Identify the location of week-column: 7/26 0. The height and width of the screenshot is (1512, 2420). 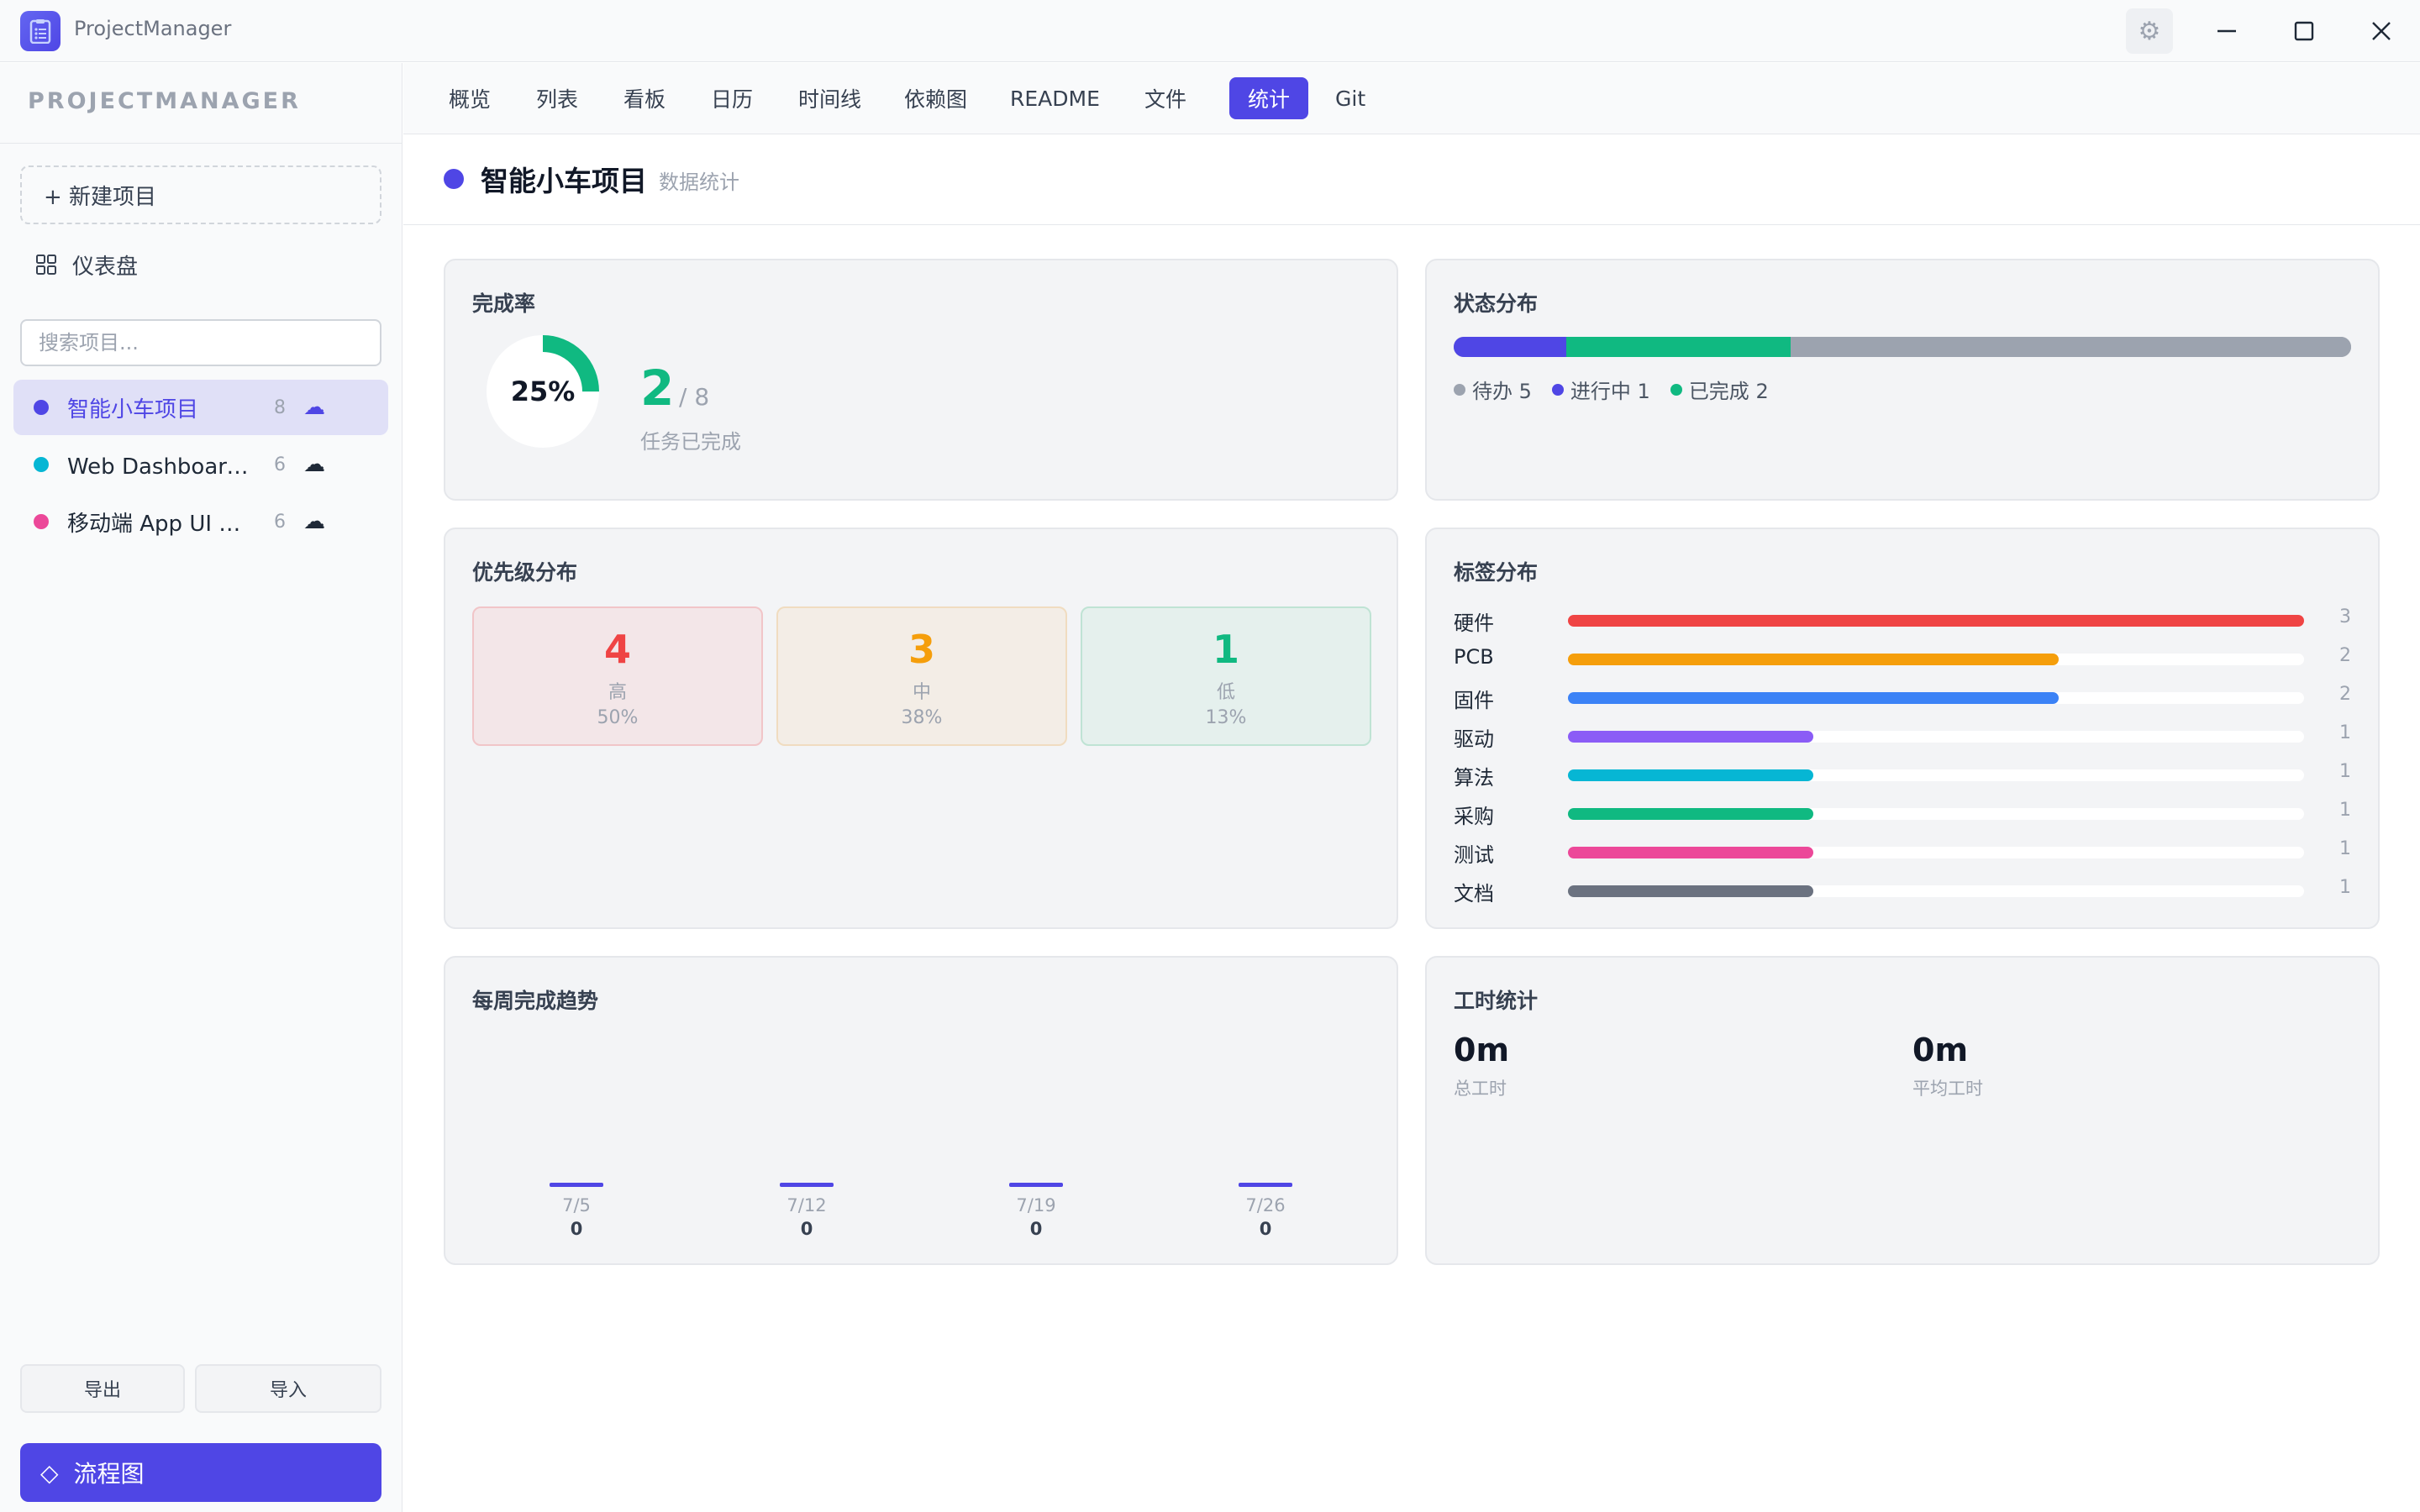
(1265, 1211).